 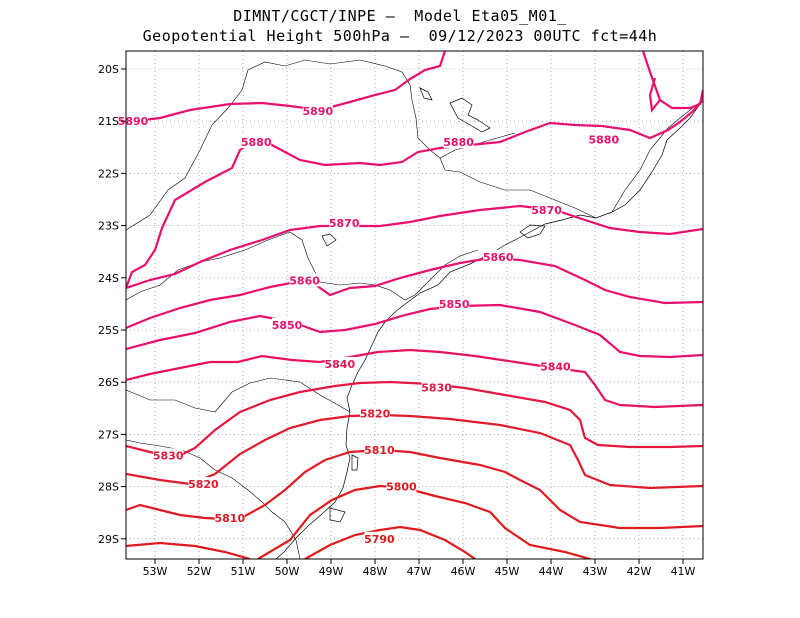 What do you see at coordinates (108, 487) in the screenshot?
I see `lat-tick-label: 28S` at bounding box center [108, 487].